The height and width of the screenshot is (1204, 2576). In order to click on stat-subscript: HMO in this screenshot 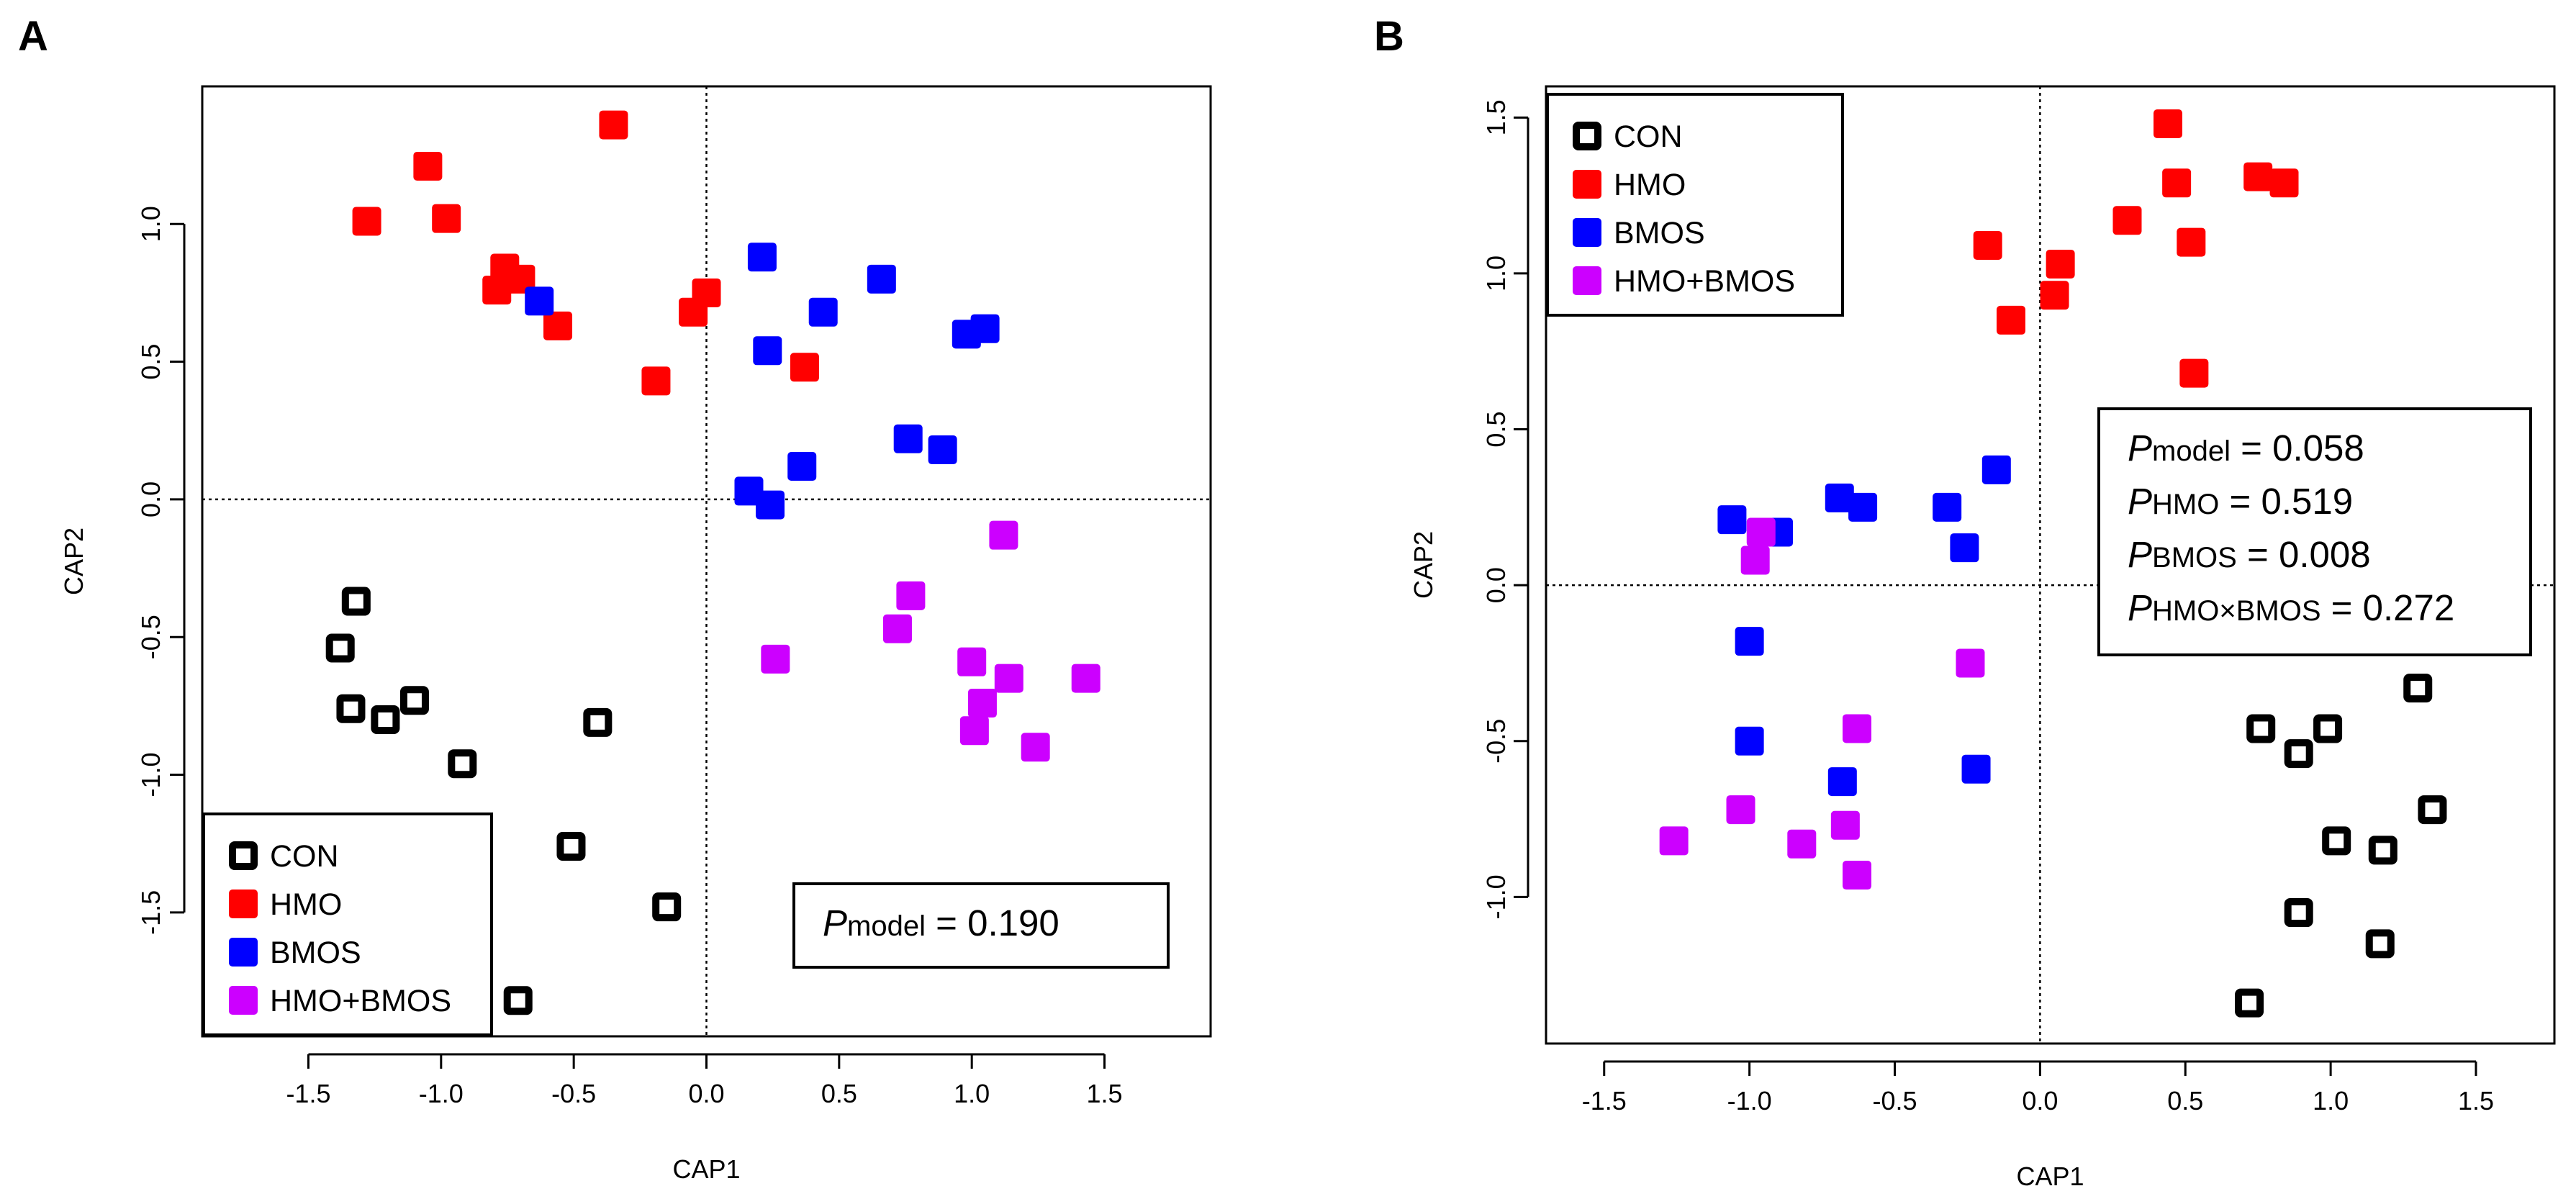, I will do `click(2186, 504)`.